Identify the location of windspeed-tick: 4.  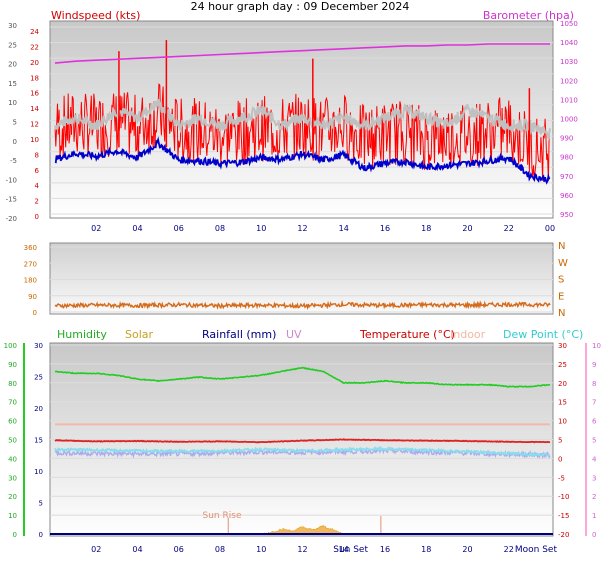
(37, 186).